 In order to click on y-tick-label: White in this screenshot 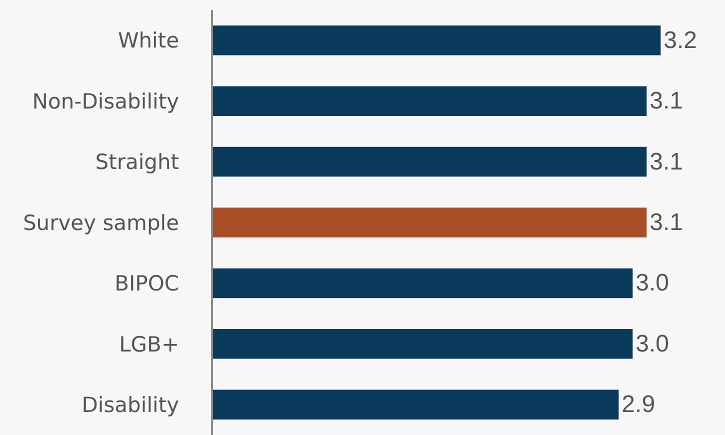, I will do `click(149, 40)`.